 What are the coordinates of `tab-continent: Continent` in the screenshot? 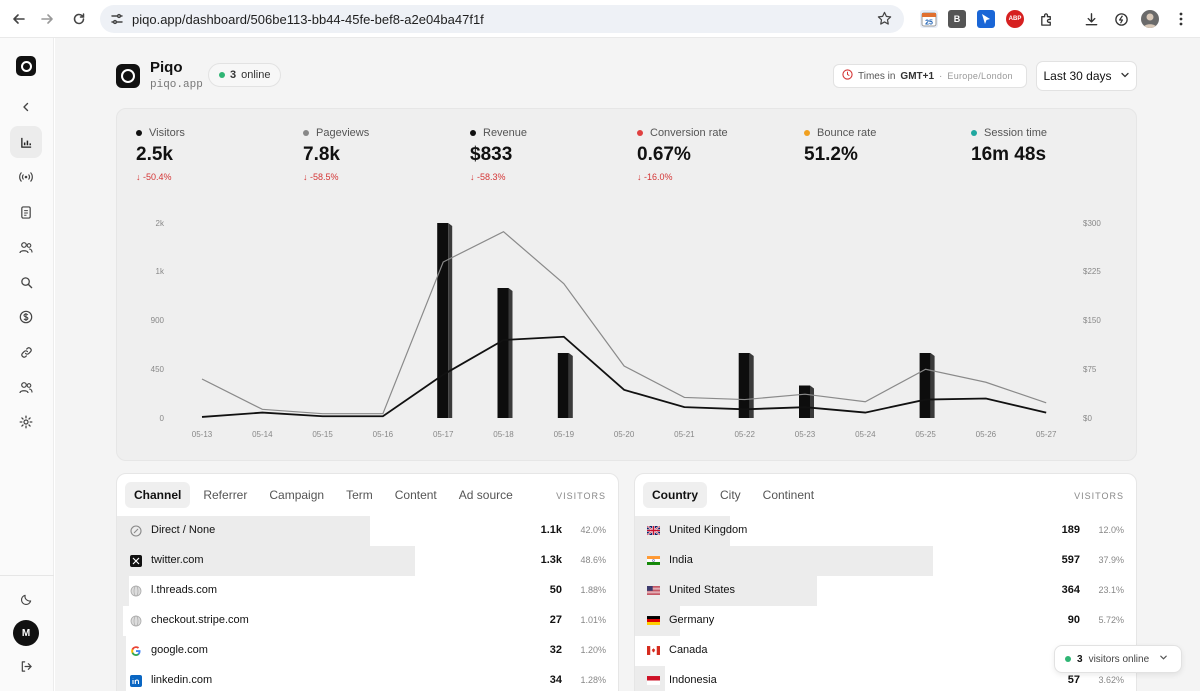 It's located at (788, 495).